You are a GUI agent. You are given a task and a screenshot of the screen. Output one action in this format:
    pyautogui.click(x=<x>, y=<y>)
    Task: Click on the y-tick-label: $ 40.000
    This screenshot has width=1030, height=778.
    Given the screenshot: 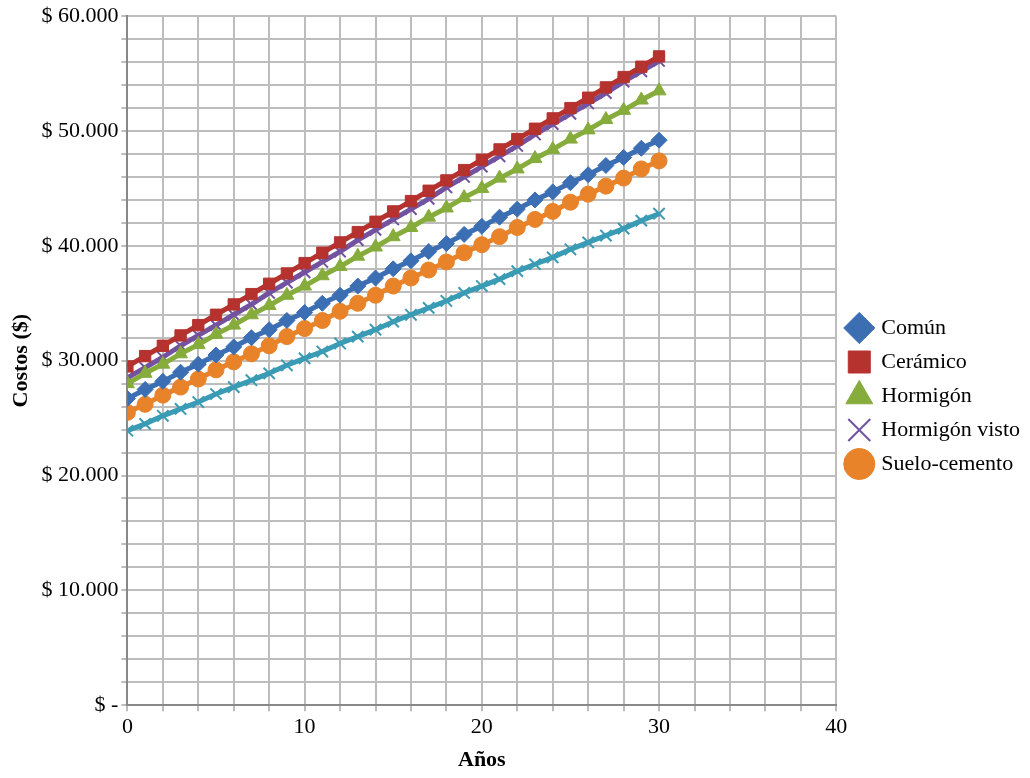 What is the action you would take?
    pyautogui.click(x=80, y=244)
    